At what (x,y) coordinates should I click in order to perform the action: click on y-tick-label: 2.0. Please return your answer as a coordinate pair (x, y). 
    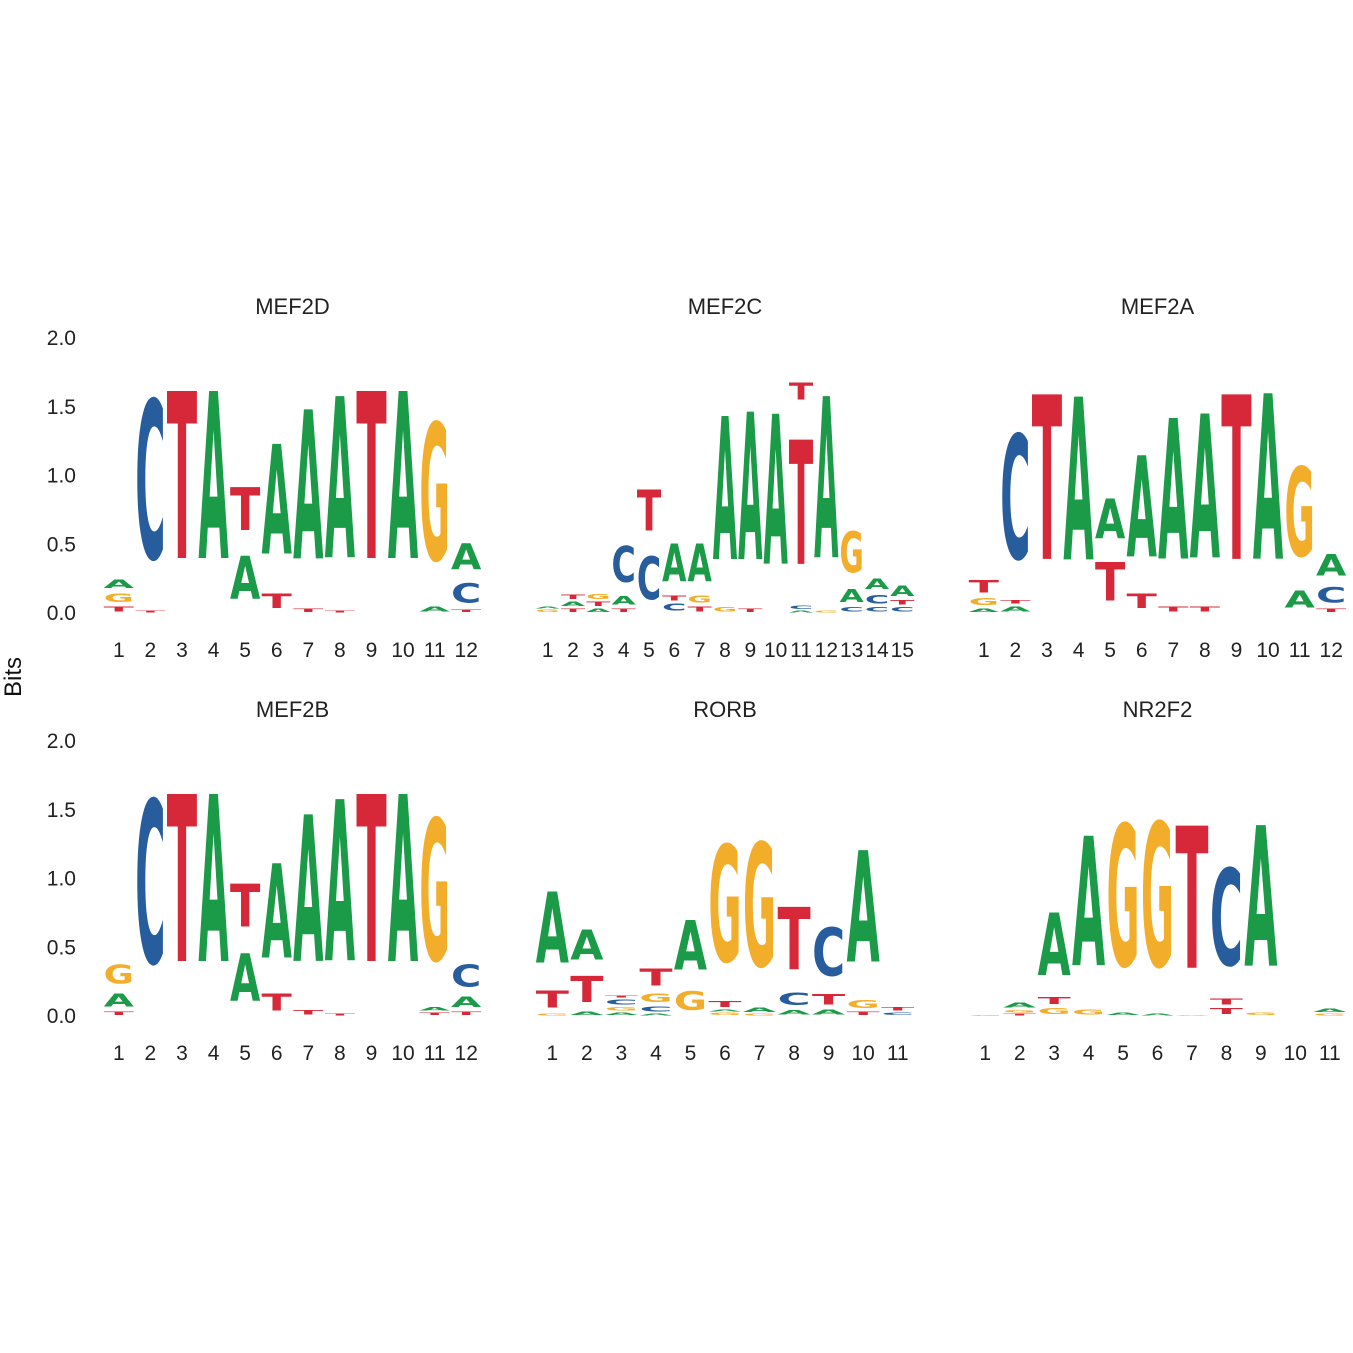
    Looking at the image, I should click on (61, 741).